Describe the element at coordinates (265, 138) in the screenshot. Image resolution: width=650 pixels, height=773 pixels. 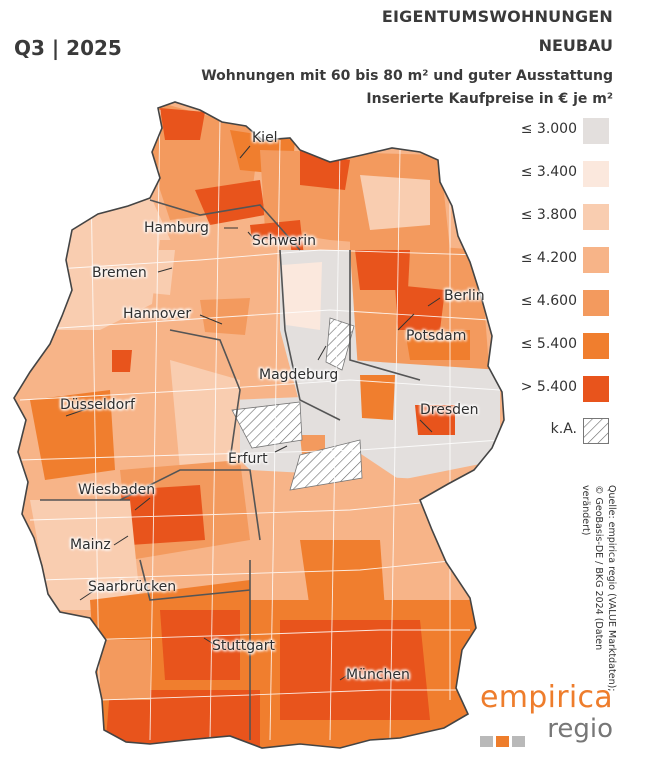
I see `city-label-kiel: Kiel` at that location.